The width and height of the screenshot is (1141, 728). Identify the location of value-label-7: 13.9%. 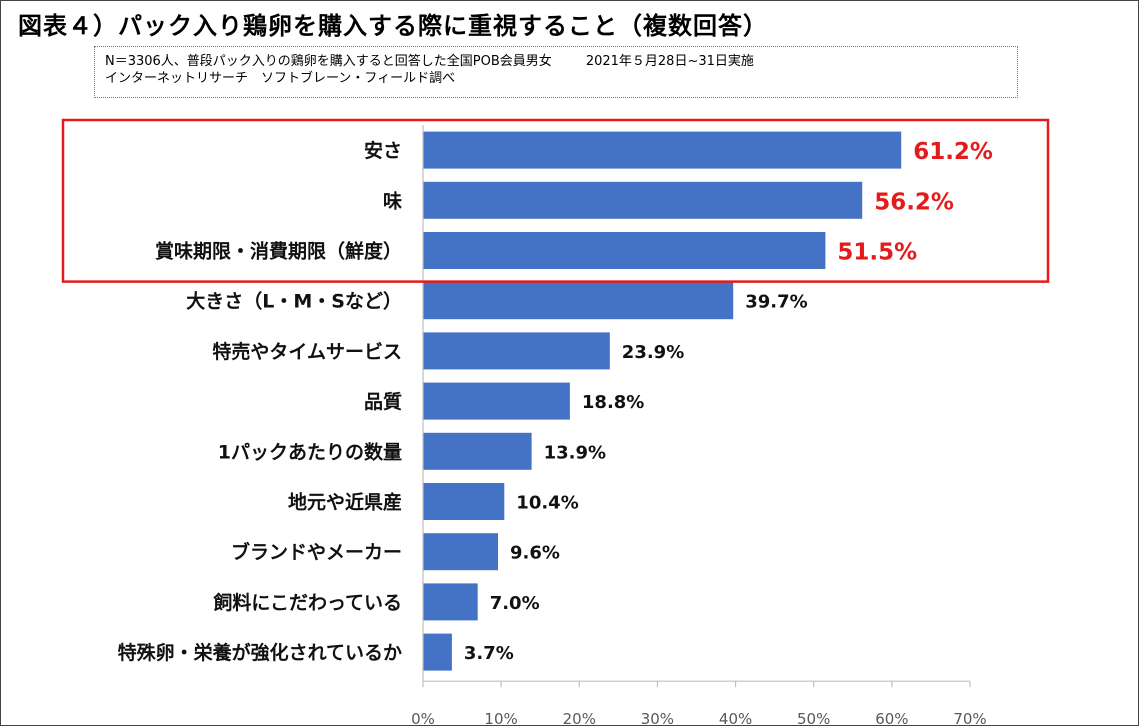
(575, 452).